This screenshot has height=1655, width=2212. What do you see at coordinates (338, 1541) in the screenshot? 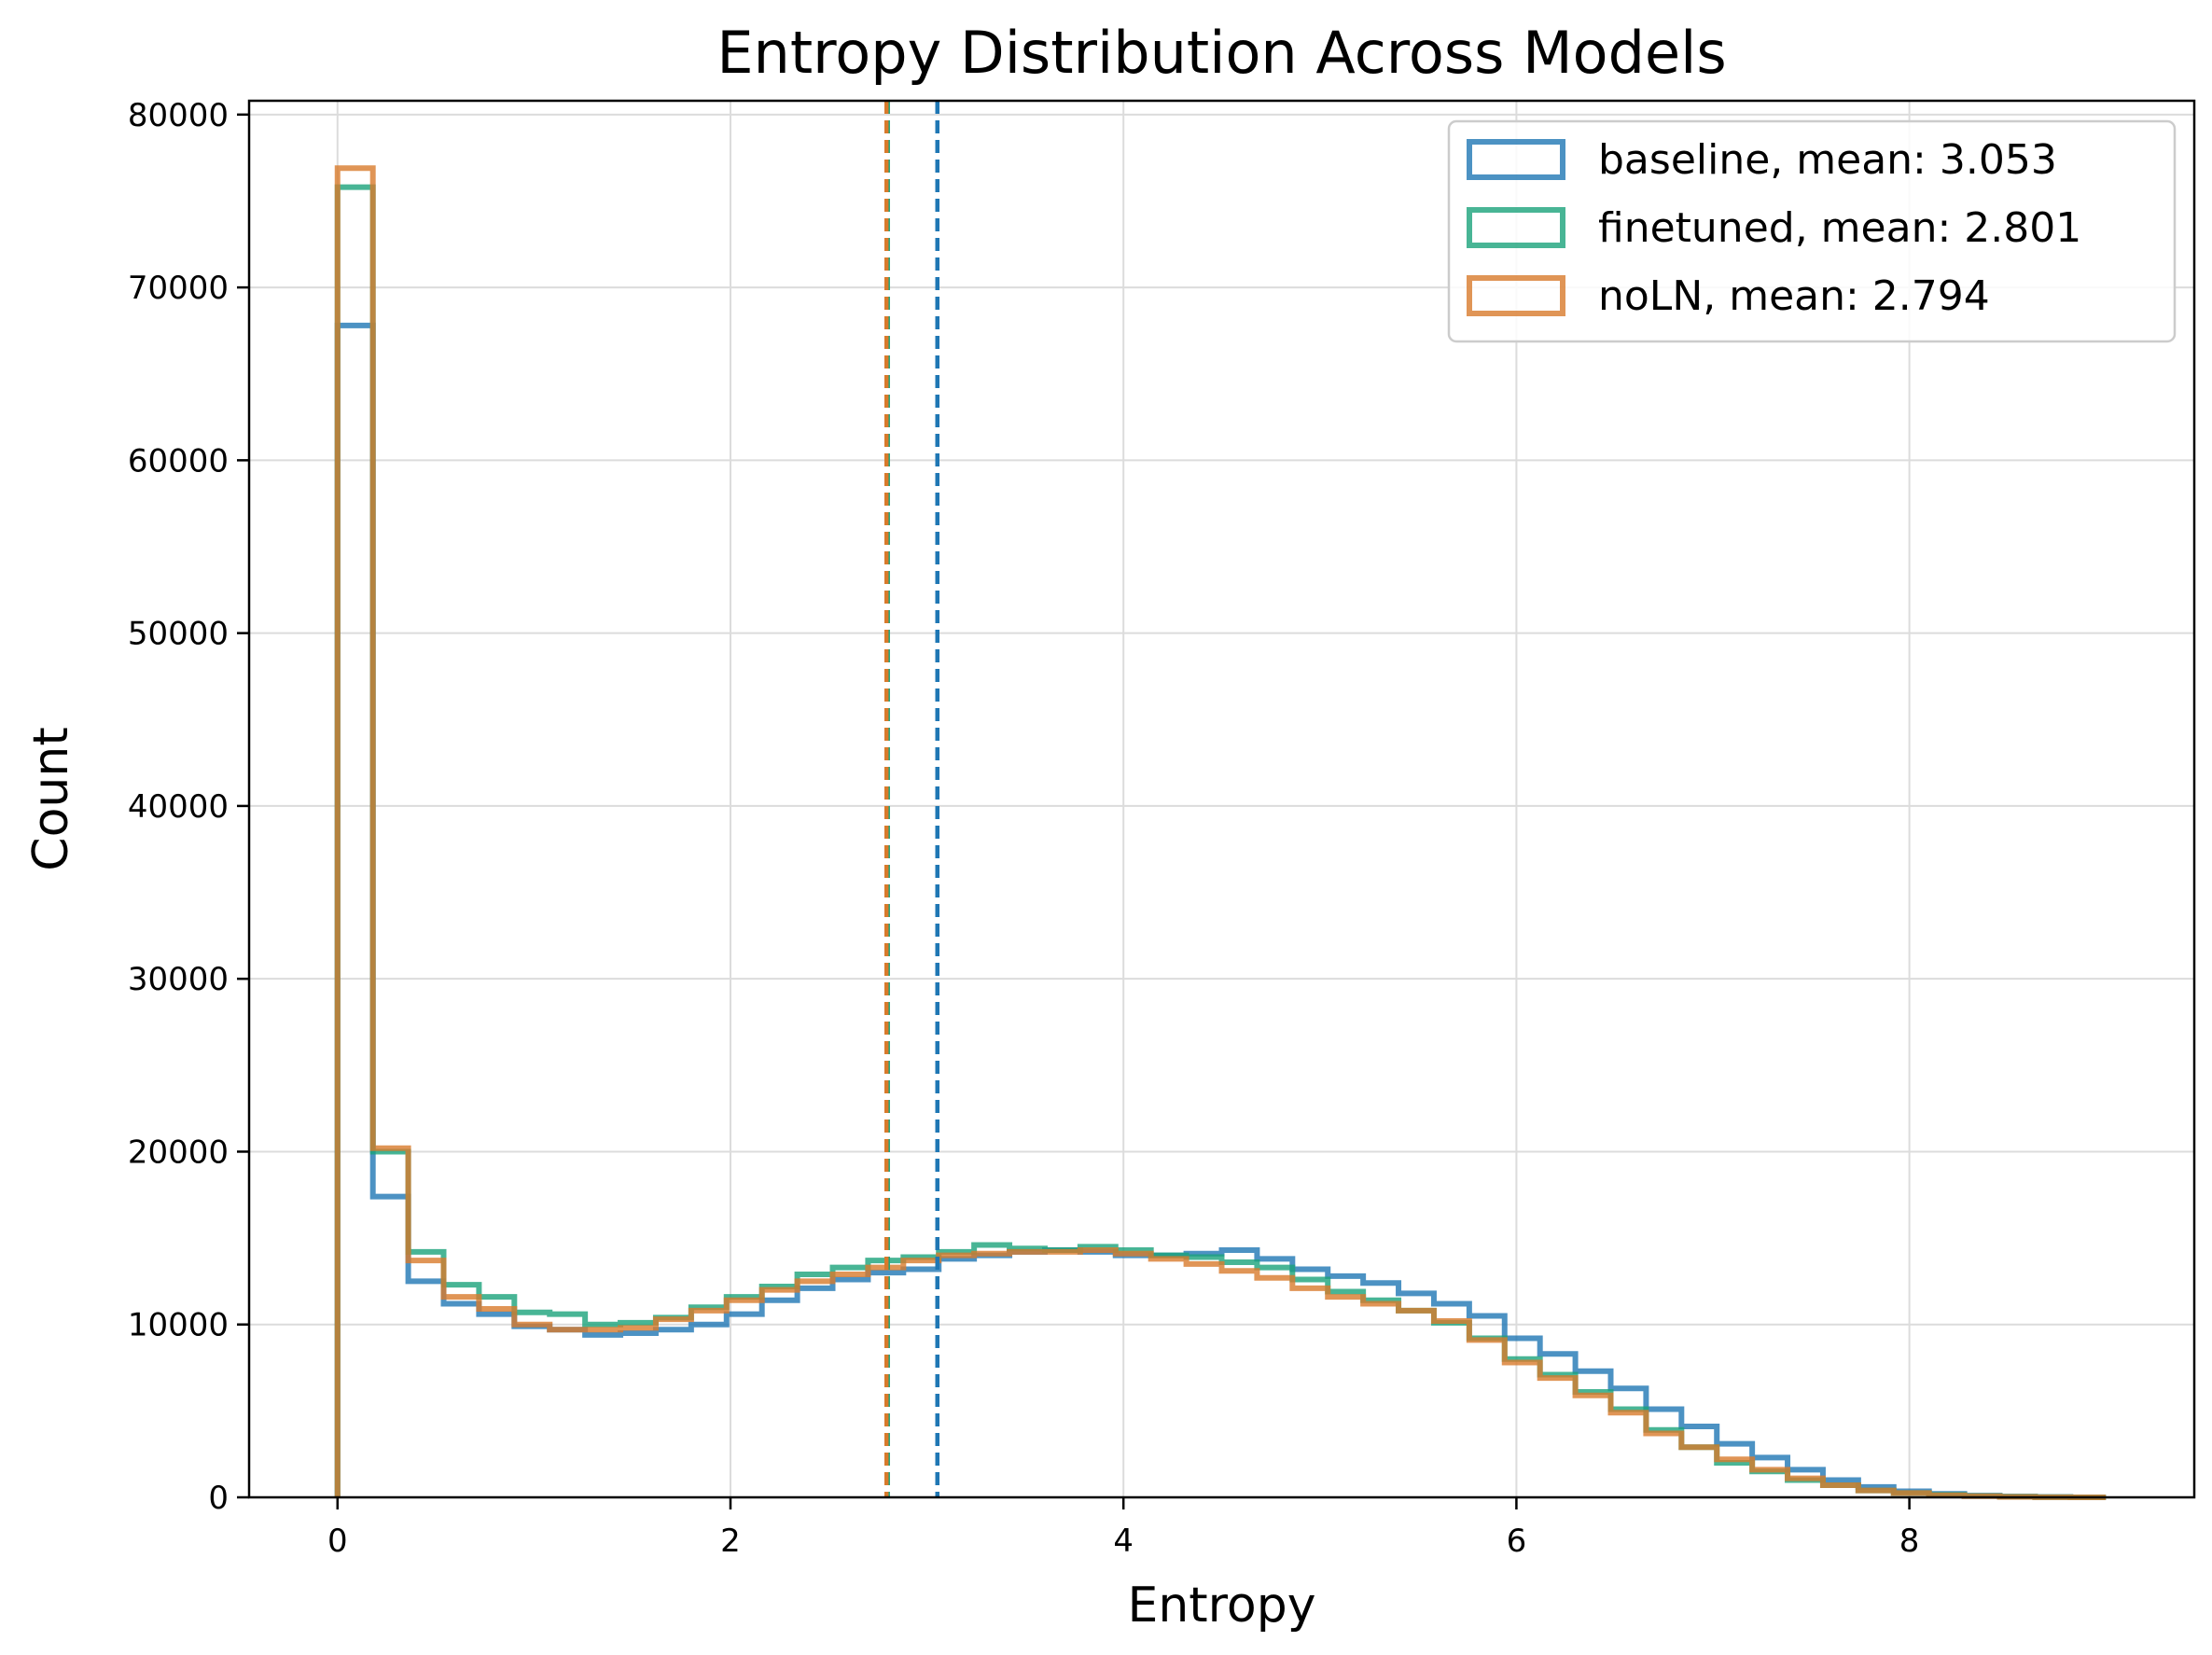
I see `x-tick-label: 0` at bounding box center [338, 1541].